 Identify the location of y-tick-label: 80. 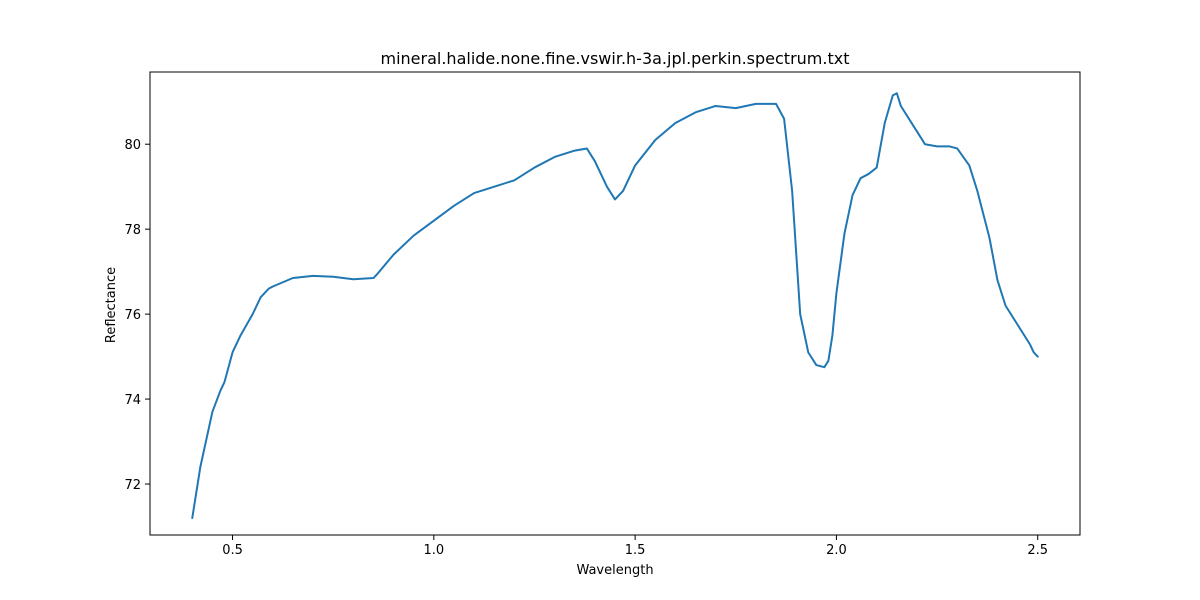
(132, 145).